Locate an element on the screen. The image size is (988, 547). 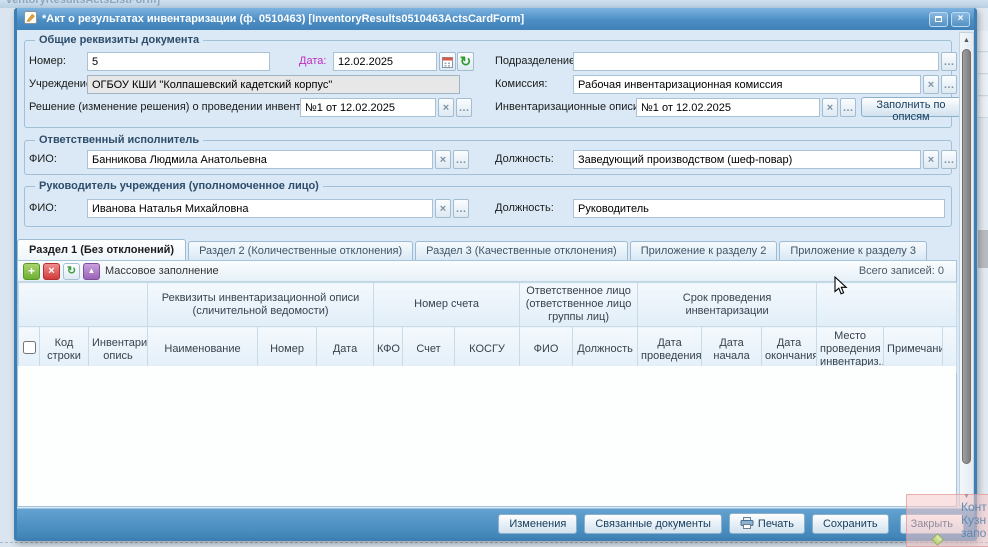
total-records-label: Всего записей: is located at coordinates (896, 271).